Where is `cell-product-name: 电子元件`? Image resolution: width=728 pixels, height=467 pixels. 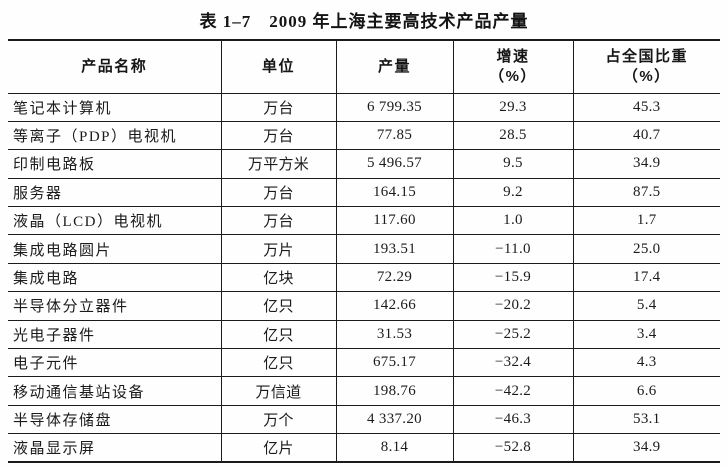
cell-product-name: 电子元件 is located at coordinates (115, 363).